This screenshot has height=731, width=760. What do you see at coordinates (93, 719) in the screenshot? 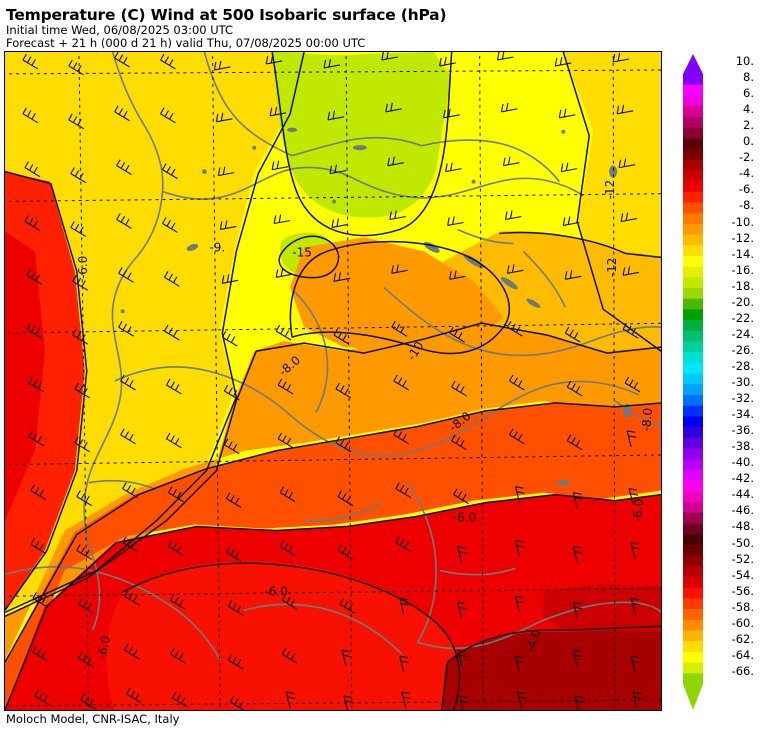
I see `model-credit: Moloch Model, CNR-ISAC, Italy` at bounding box center [93, 719].